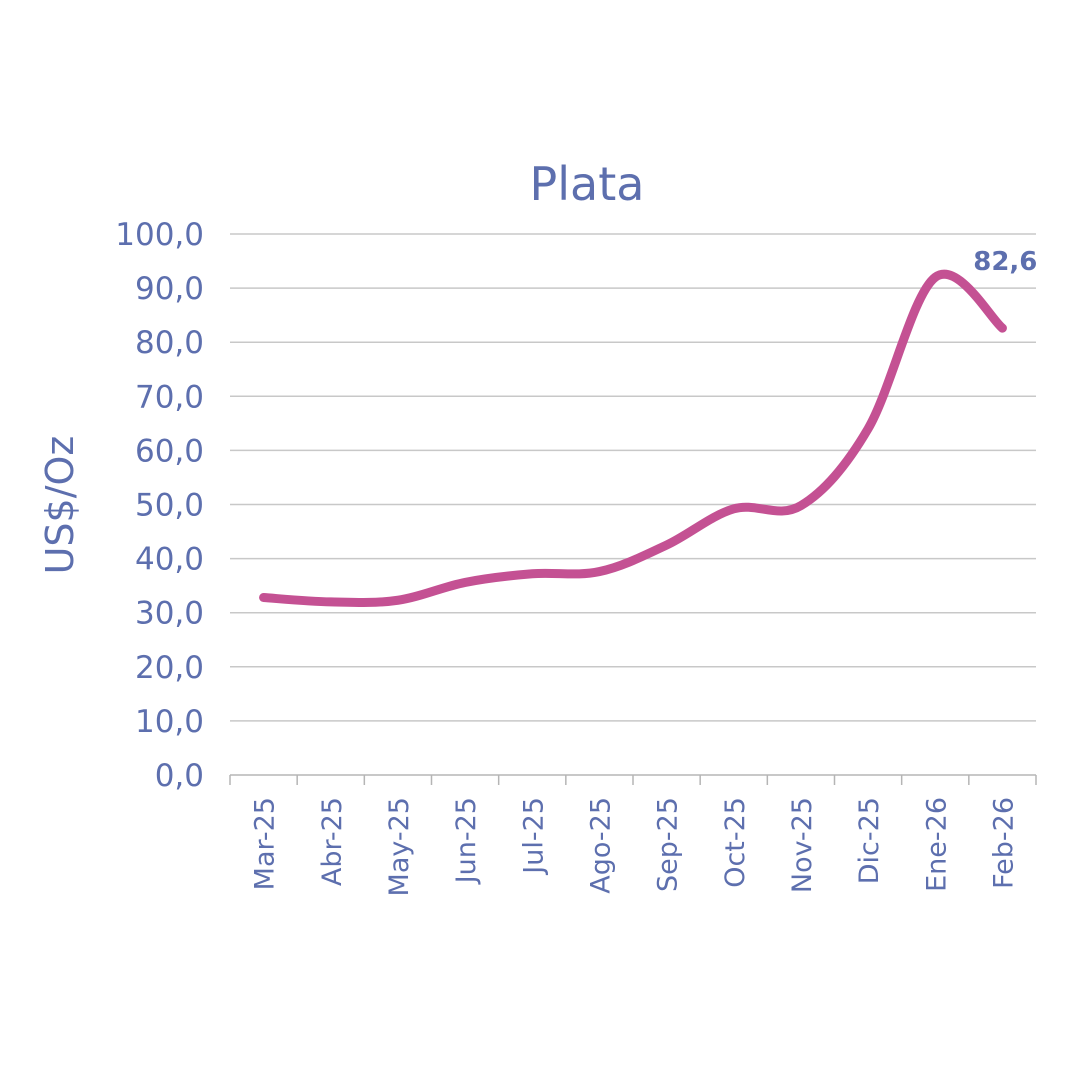  I want to click on x-tick-label: Mar-25, so click(265, 843).